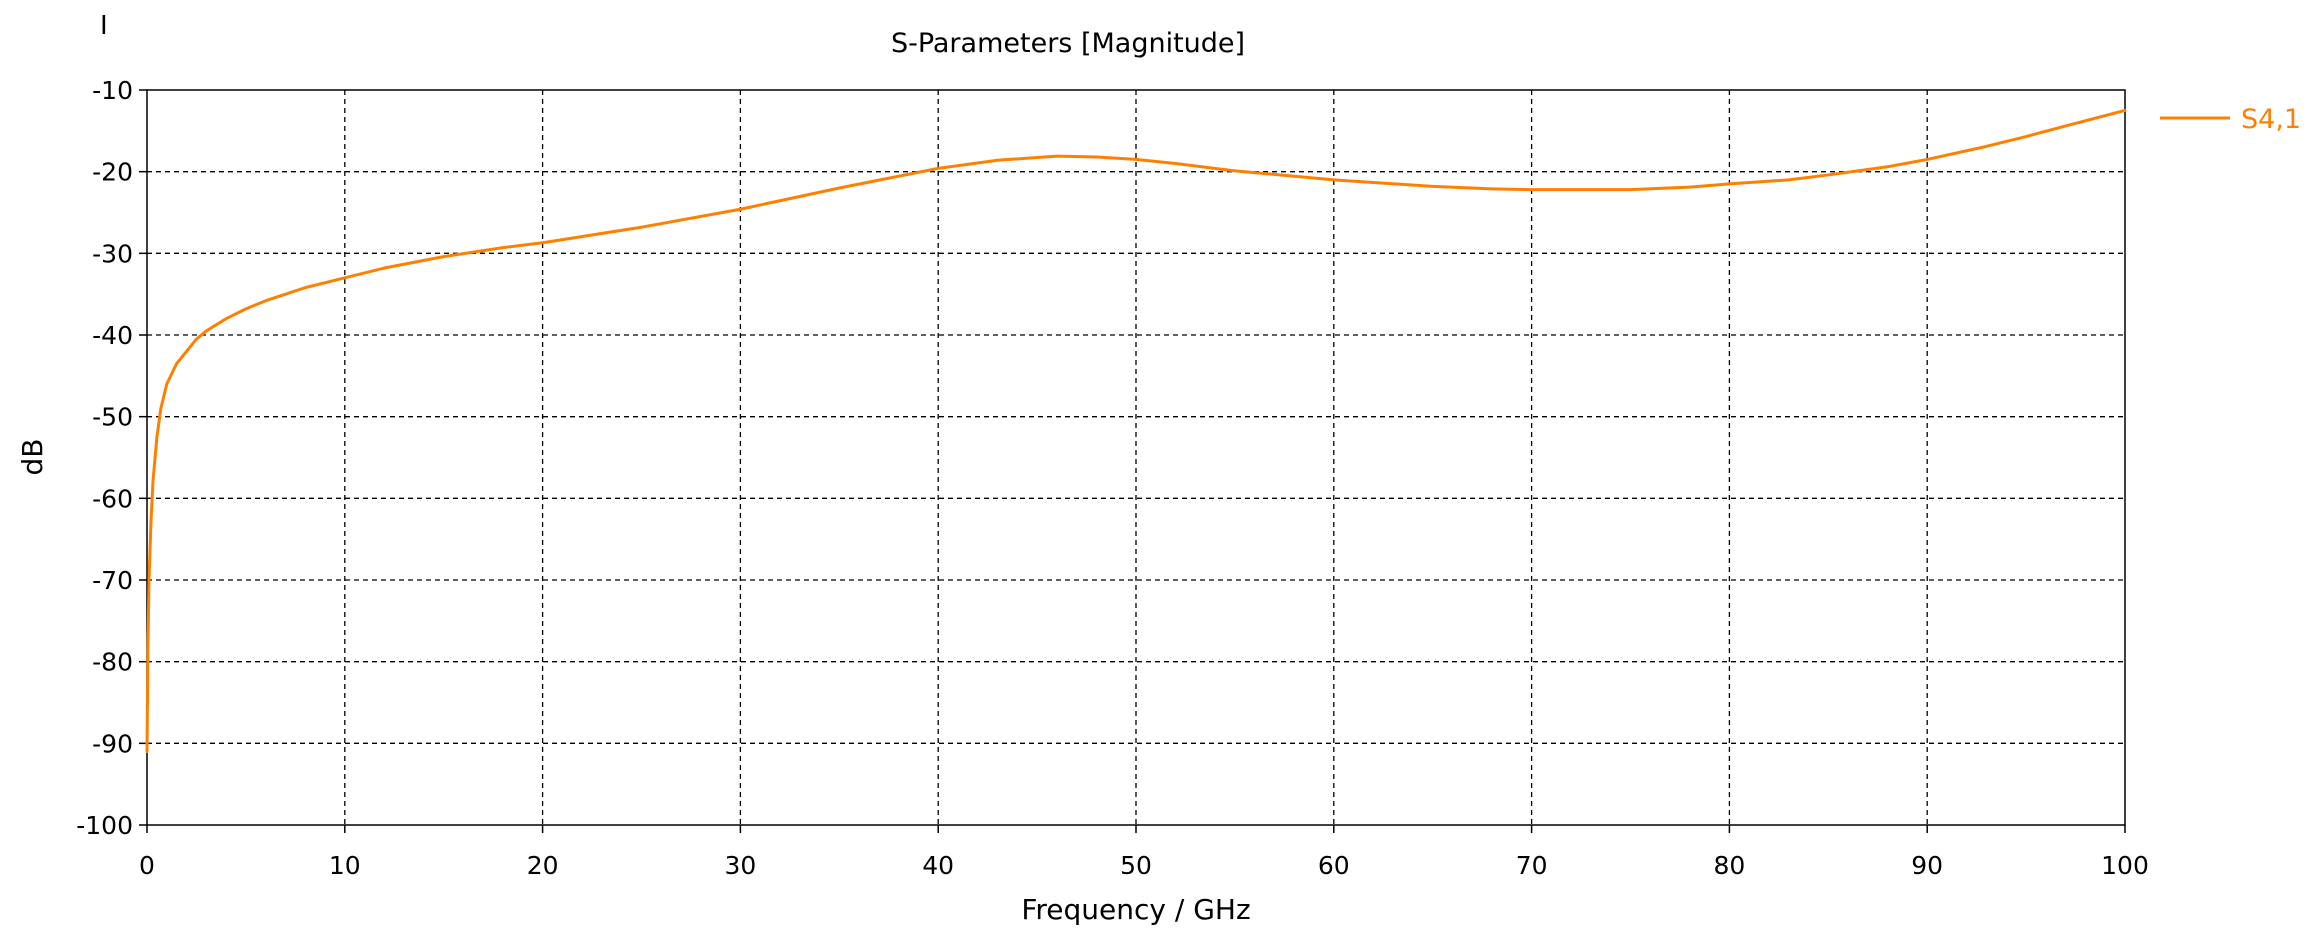 The image size is (2308, 929). I want to click on y-tick-label: -10, so click(112, 90).